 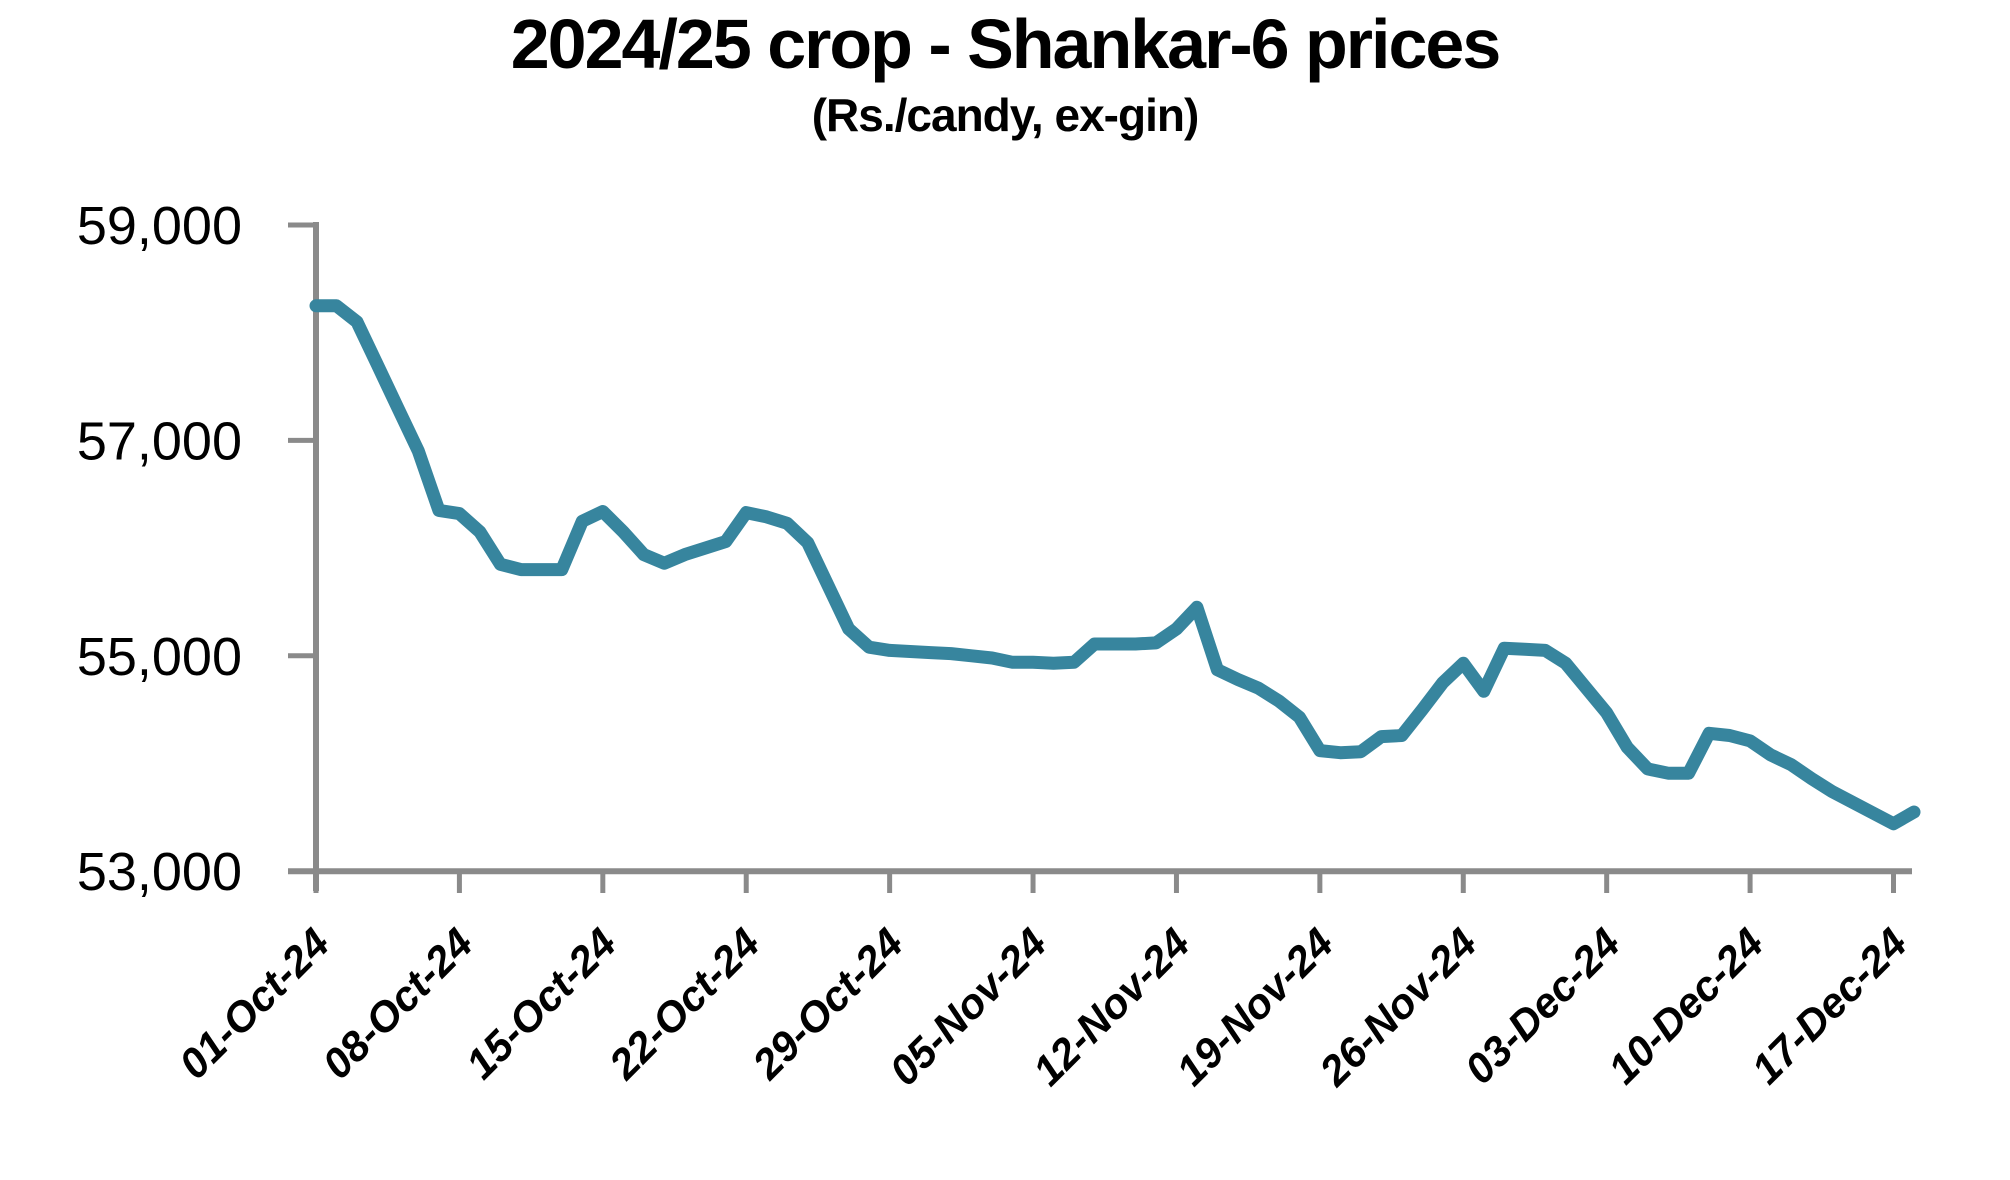 I want to click on x-tick-label: 19-Nov-24, so click(x=1254, y=1006).